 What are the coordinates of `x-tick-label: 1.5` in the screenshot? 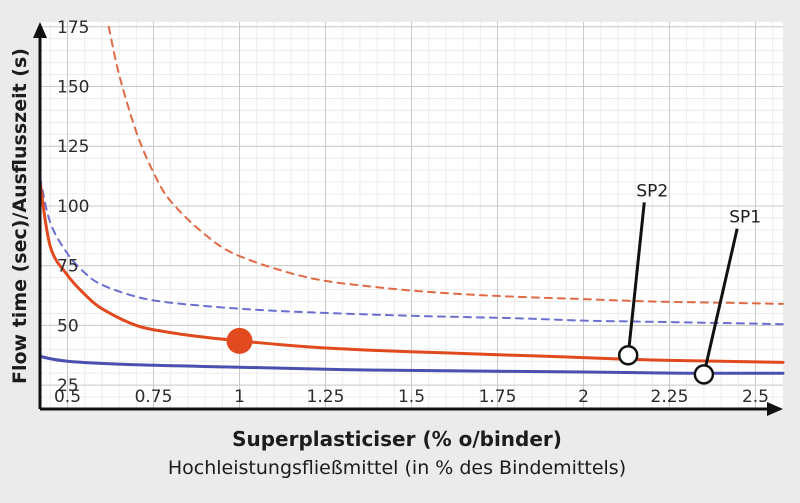 It's located at (411, 397).